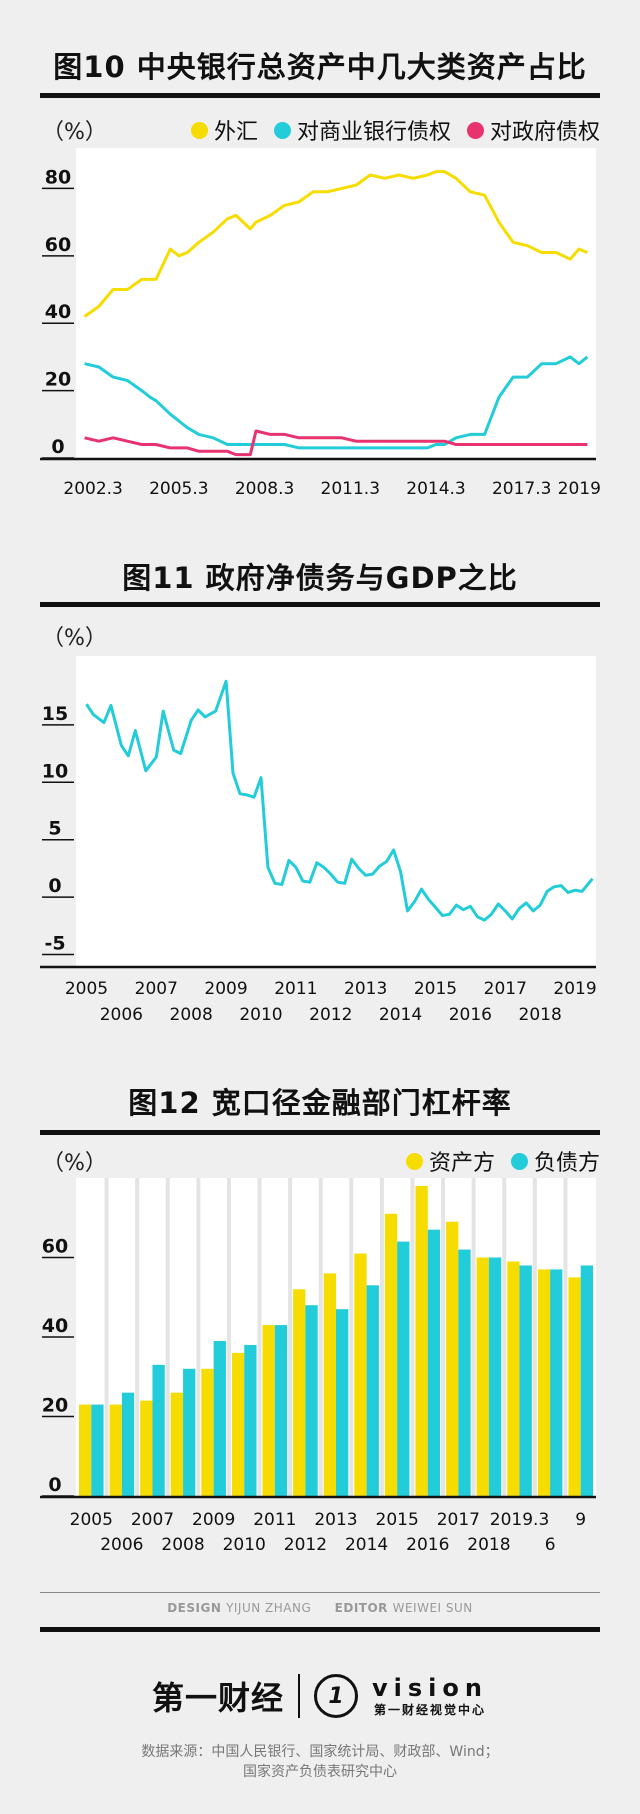 The image size is (640, 1814). What do you see at coordinates (320, 1592) in the screenshot?
I see `credits-divider` at bounding box center [320, 1592].